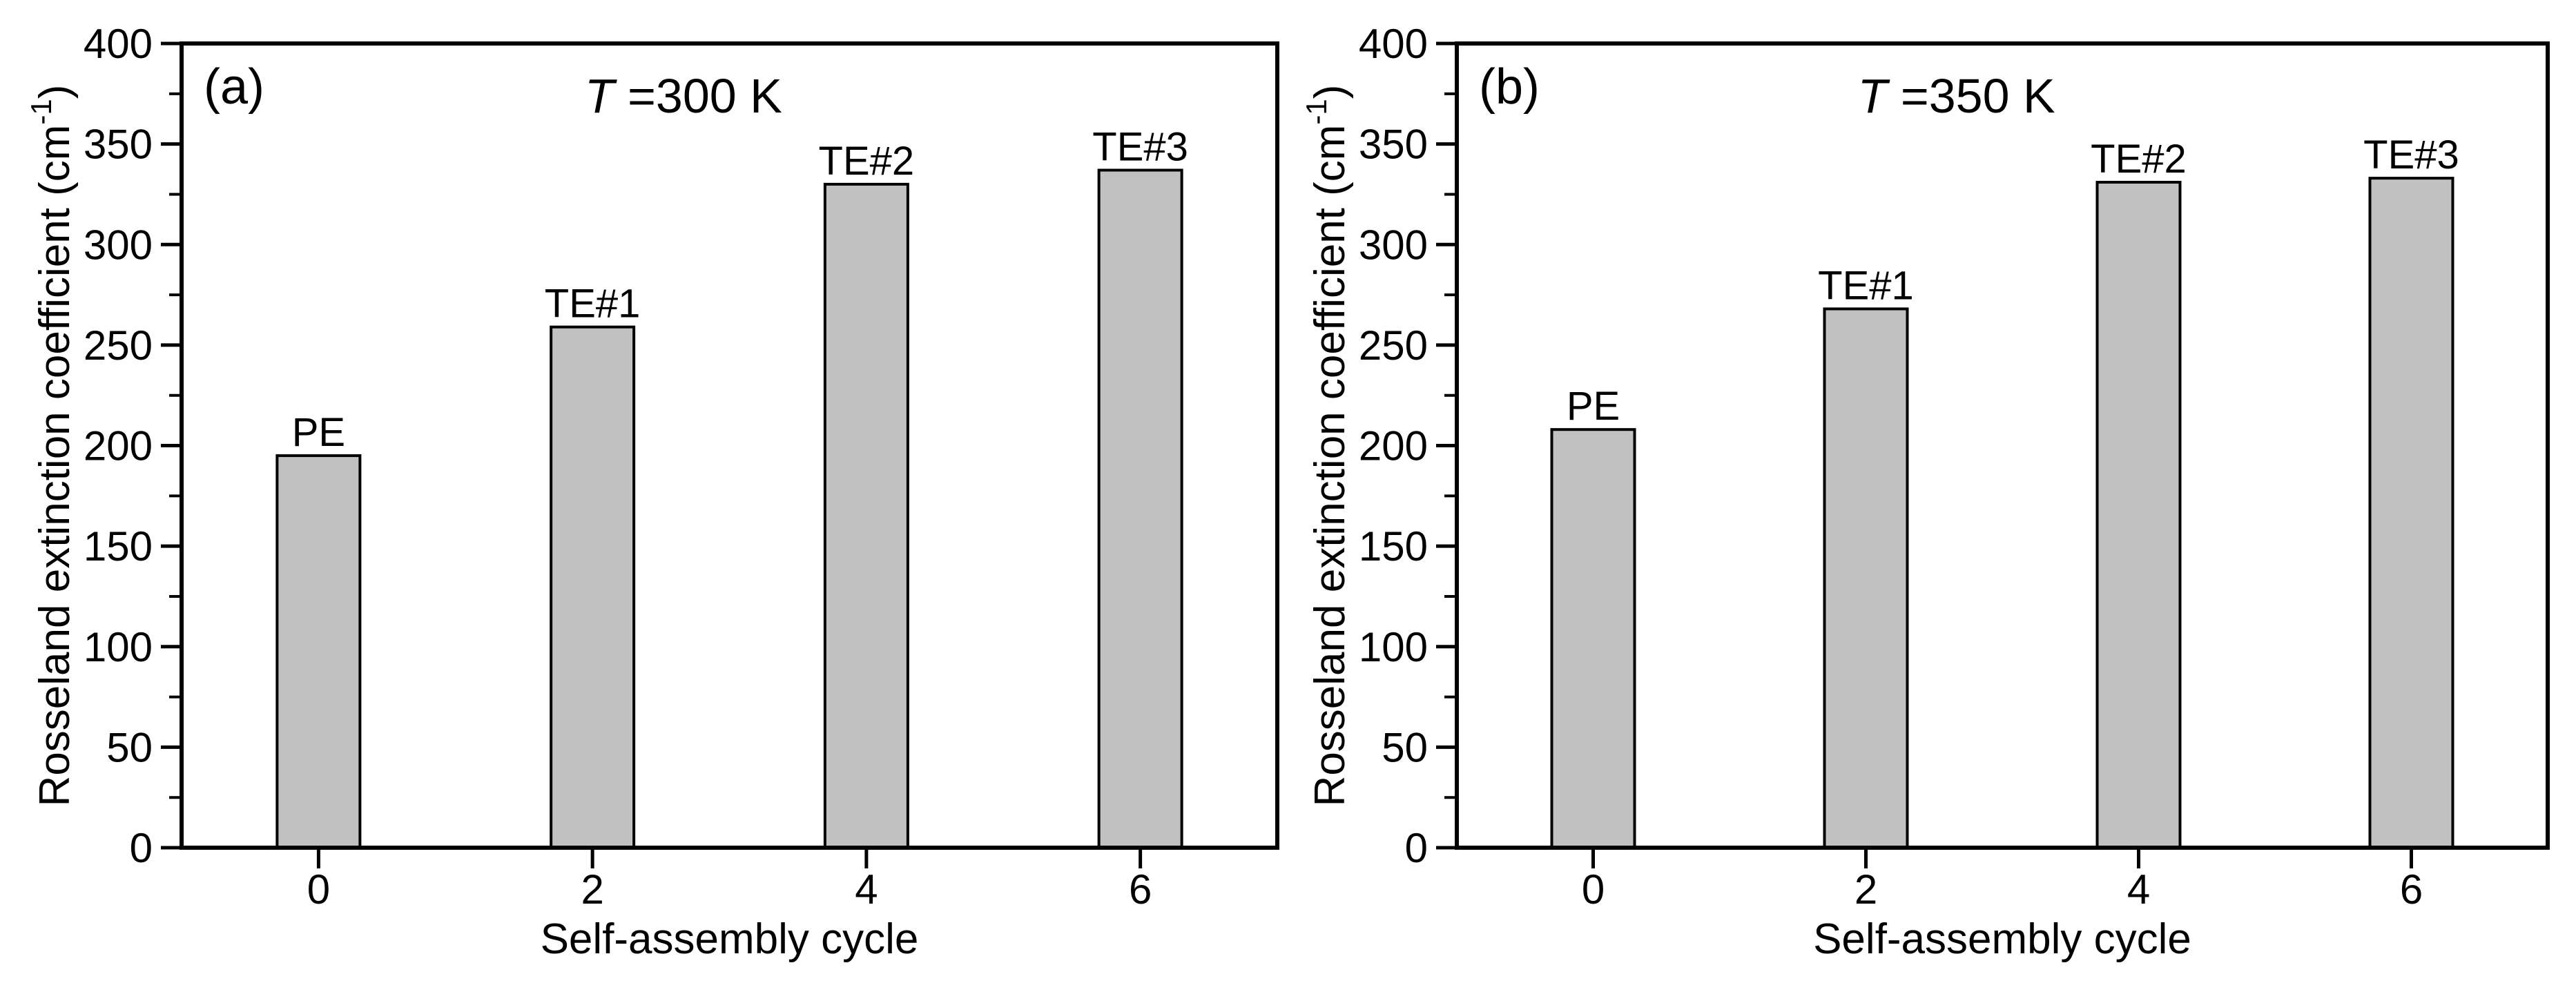  Describe the element at coordinates (234, 87) in the screenshot. I see `panel-letter: (a)` at that location.